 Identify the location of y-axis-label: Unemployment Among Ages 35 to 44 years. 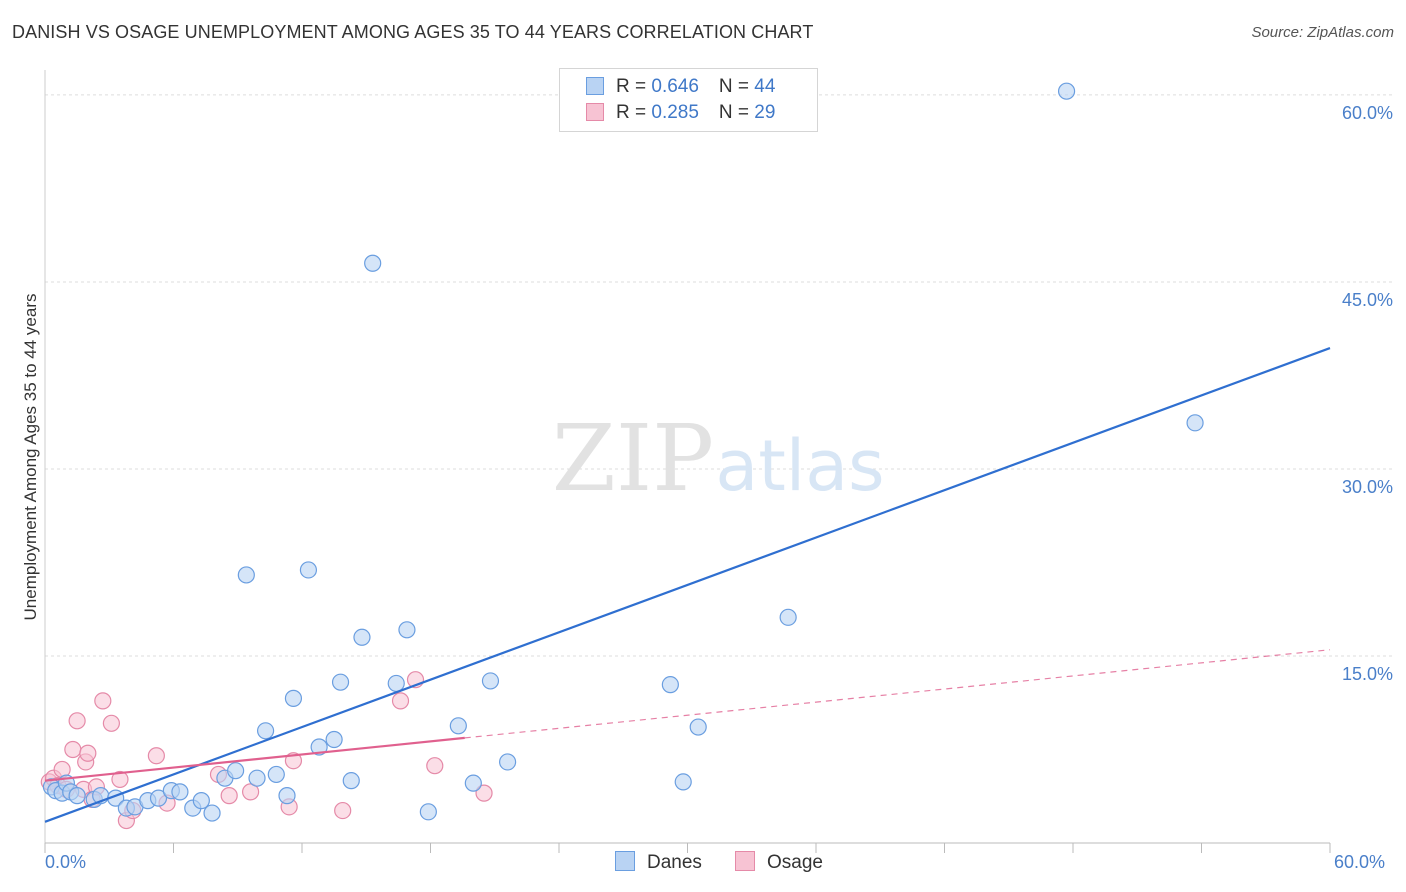
(30, 457).